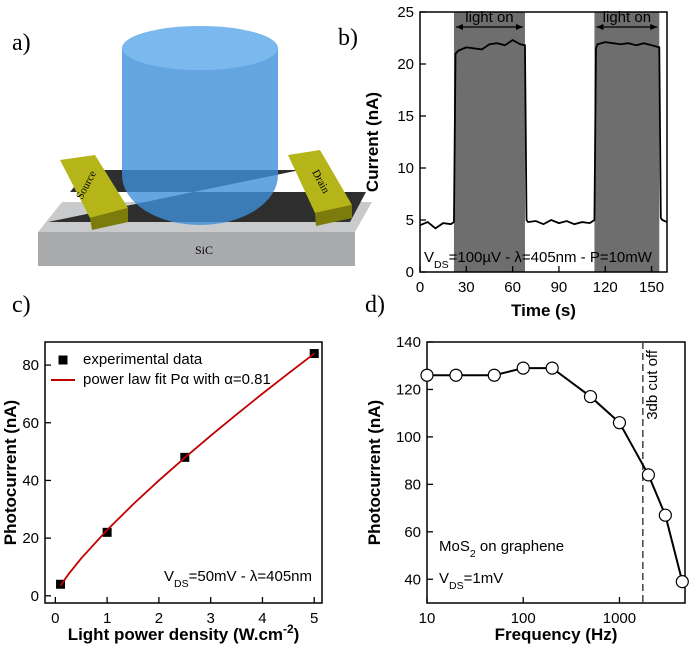 This screenshot has height=662, width=697. Describe the element at coordinates (94, 186) in the screenshot. I see `source-pad` at that location.